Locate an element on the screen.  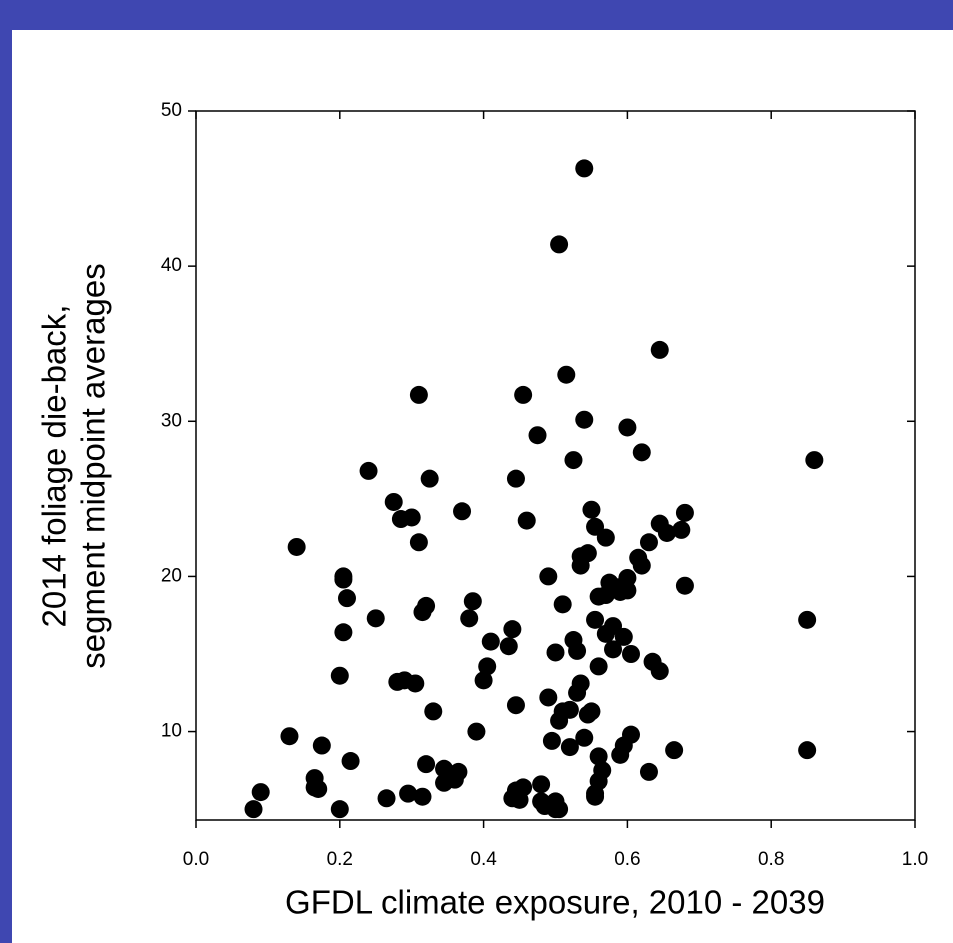
y-tick-label: 30 is located at coordinates (171, 420).